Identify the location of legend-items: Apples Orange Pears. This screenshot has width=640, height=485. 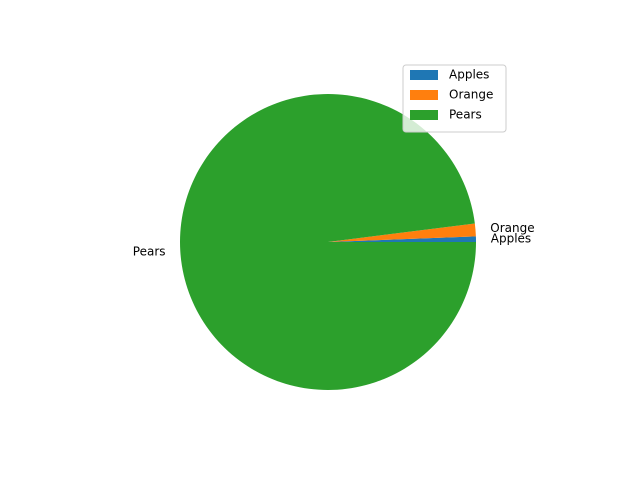
(451, 95).